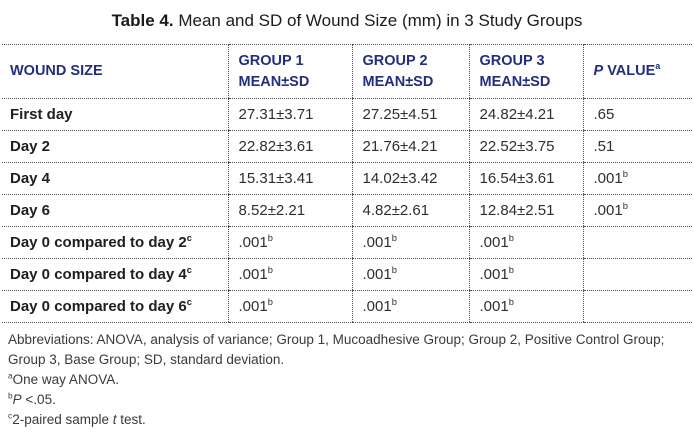 The image size is (694, 432). Describe the element at coordinates (289, 178) in the screenshot. I see `data-cell: 15.31±3.41` at that location.